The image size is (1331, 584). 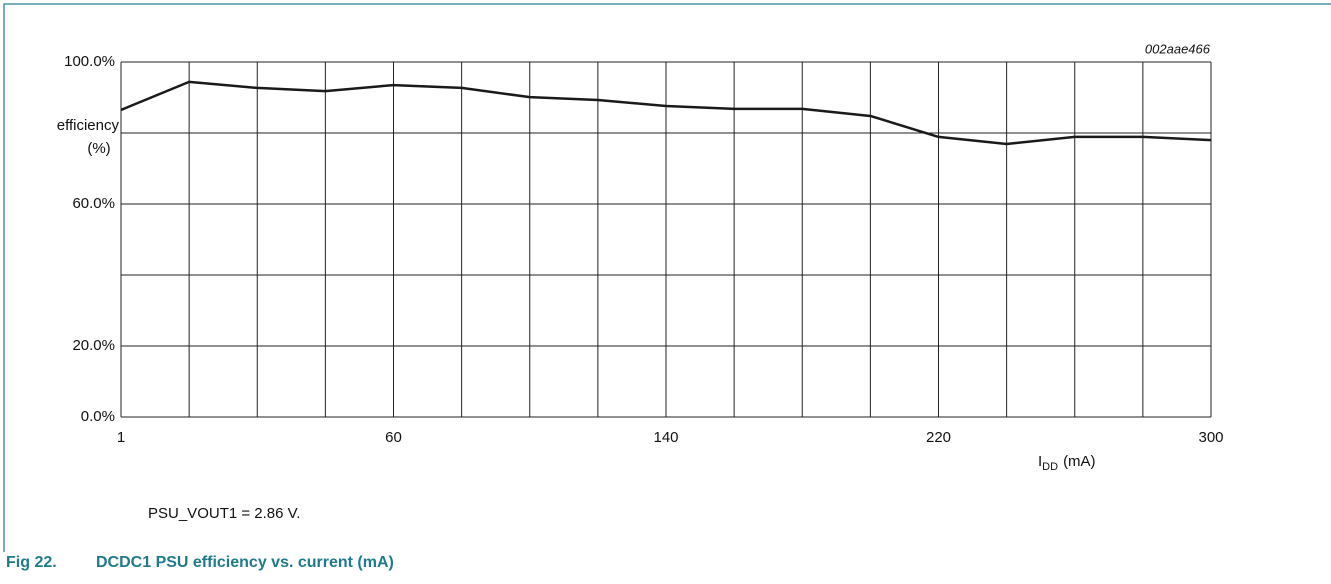 I want to click on data-line, so click(x=666, y=113).